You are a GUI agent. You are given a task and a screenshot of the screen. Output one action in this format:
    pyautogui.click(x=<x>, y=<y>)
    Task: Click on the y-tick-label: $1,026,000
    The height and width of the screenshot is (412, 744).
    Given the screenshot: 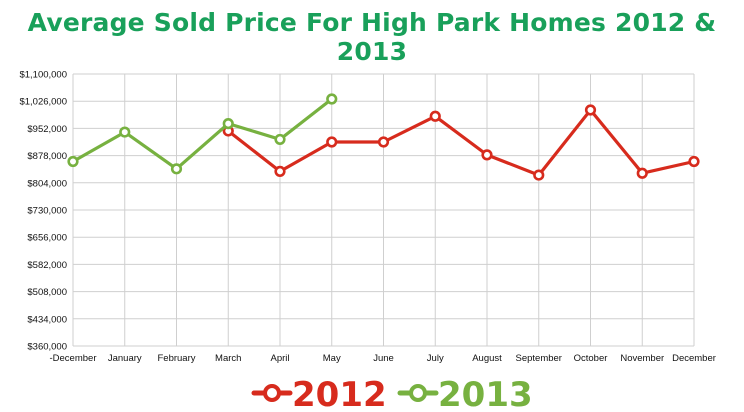 What is the action you would take?
    pyautogui.click(x=43, y=102)
    